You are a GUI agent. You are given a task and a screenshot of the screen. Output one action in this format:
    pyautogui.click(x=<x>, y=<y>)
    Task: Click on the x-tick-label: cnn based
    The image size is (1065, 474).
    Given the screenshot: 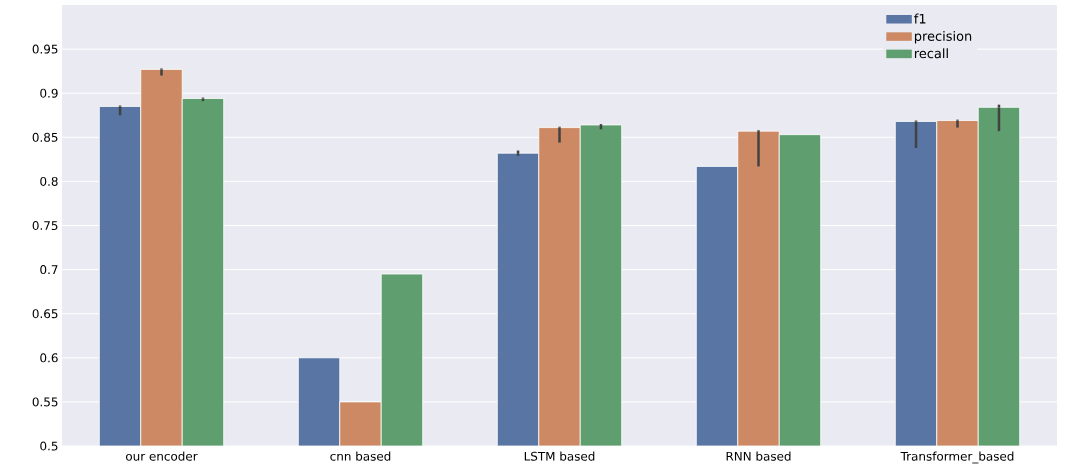 What is the action you would take?
    pyautogui.click(x=360, y=456)
    